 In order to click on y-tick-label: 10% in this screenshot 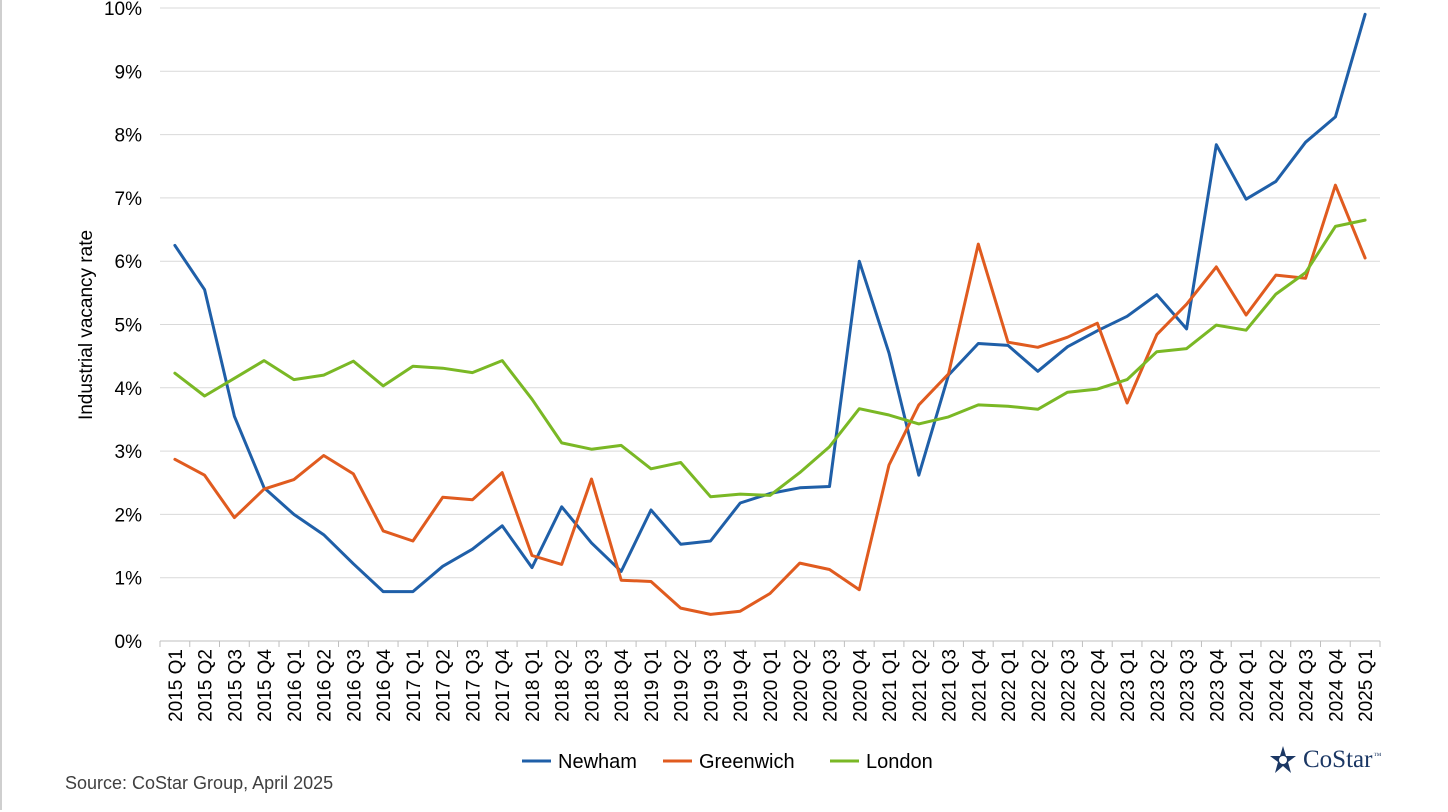, I will do `click(123, 10)`.